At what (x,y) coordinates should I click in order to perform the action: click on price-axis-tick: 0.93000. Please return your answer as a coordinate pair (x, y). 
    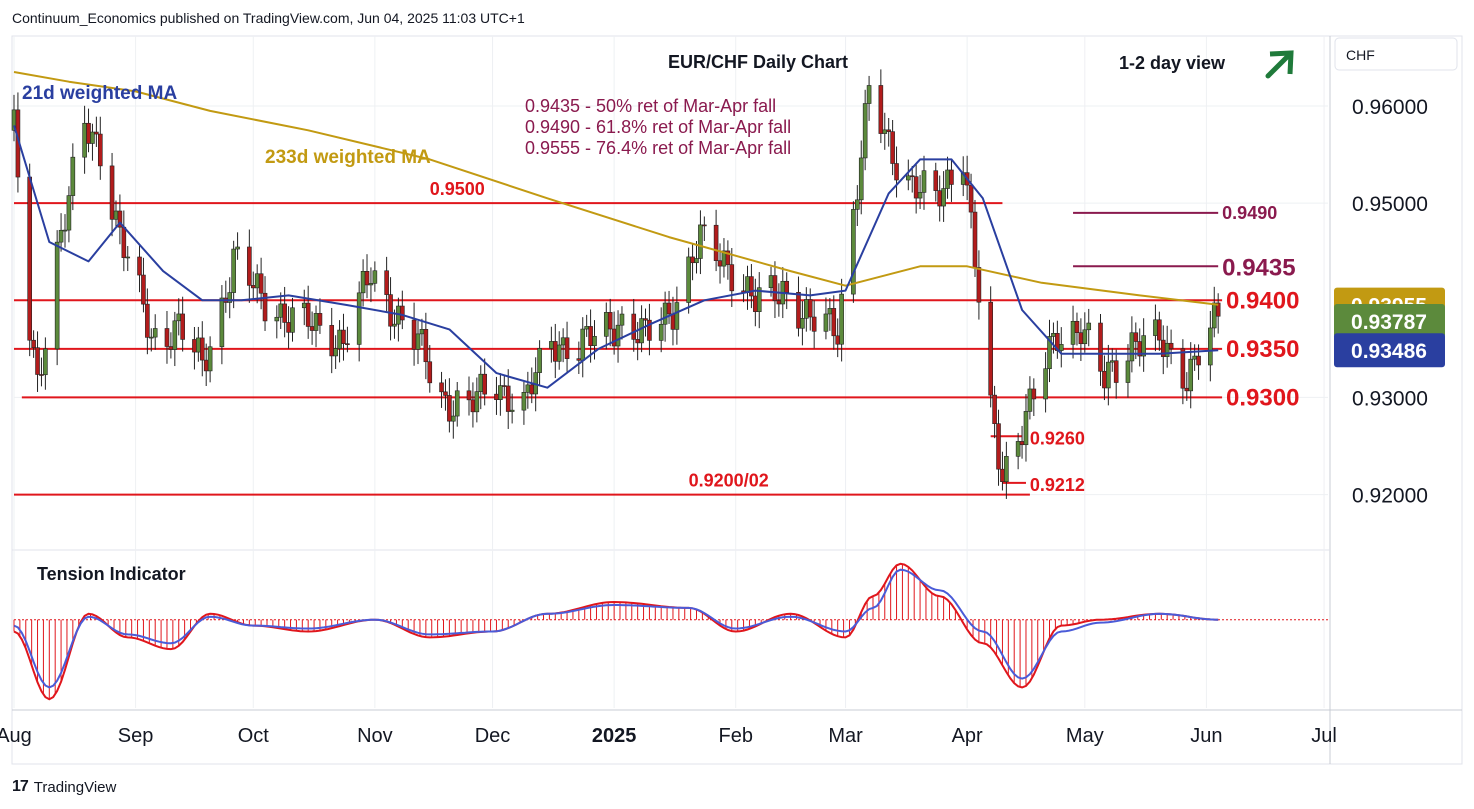
    Looking at the image, I should click on (1390, 398).